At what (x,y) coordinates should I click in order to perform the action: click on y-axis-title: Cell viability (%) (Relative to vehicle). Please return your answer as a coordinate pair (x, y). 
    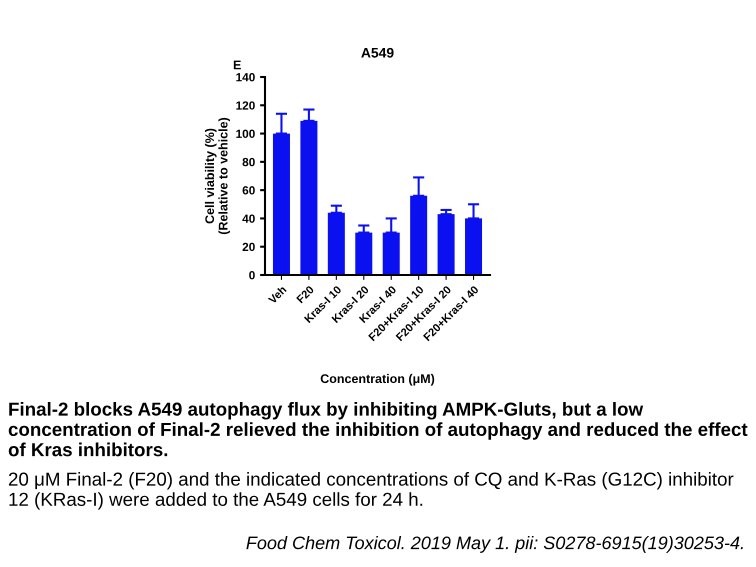
    Looking at the image, I should click on (217, 176).